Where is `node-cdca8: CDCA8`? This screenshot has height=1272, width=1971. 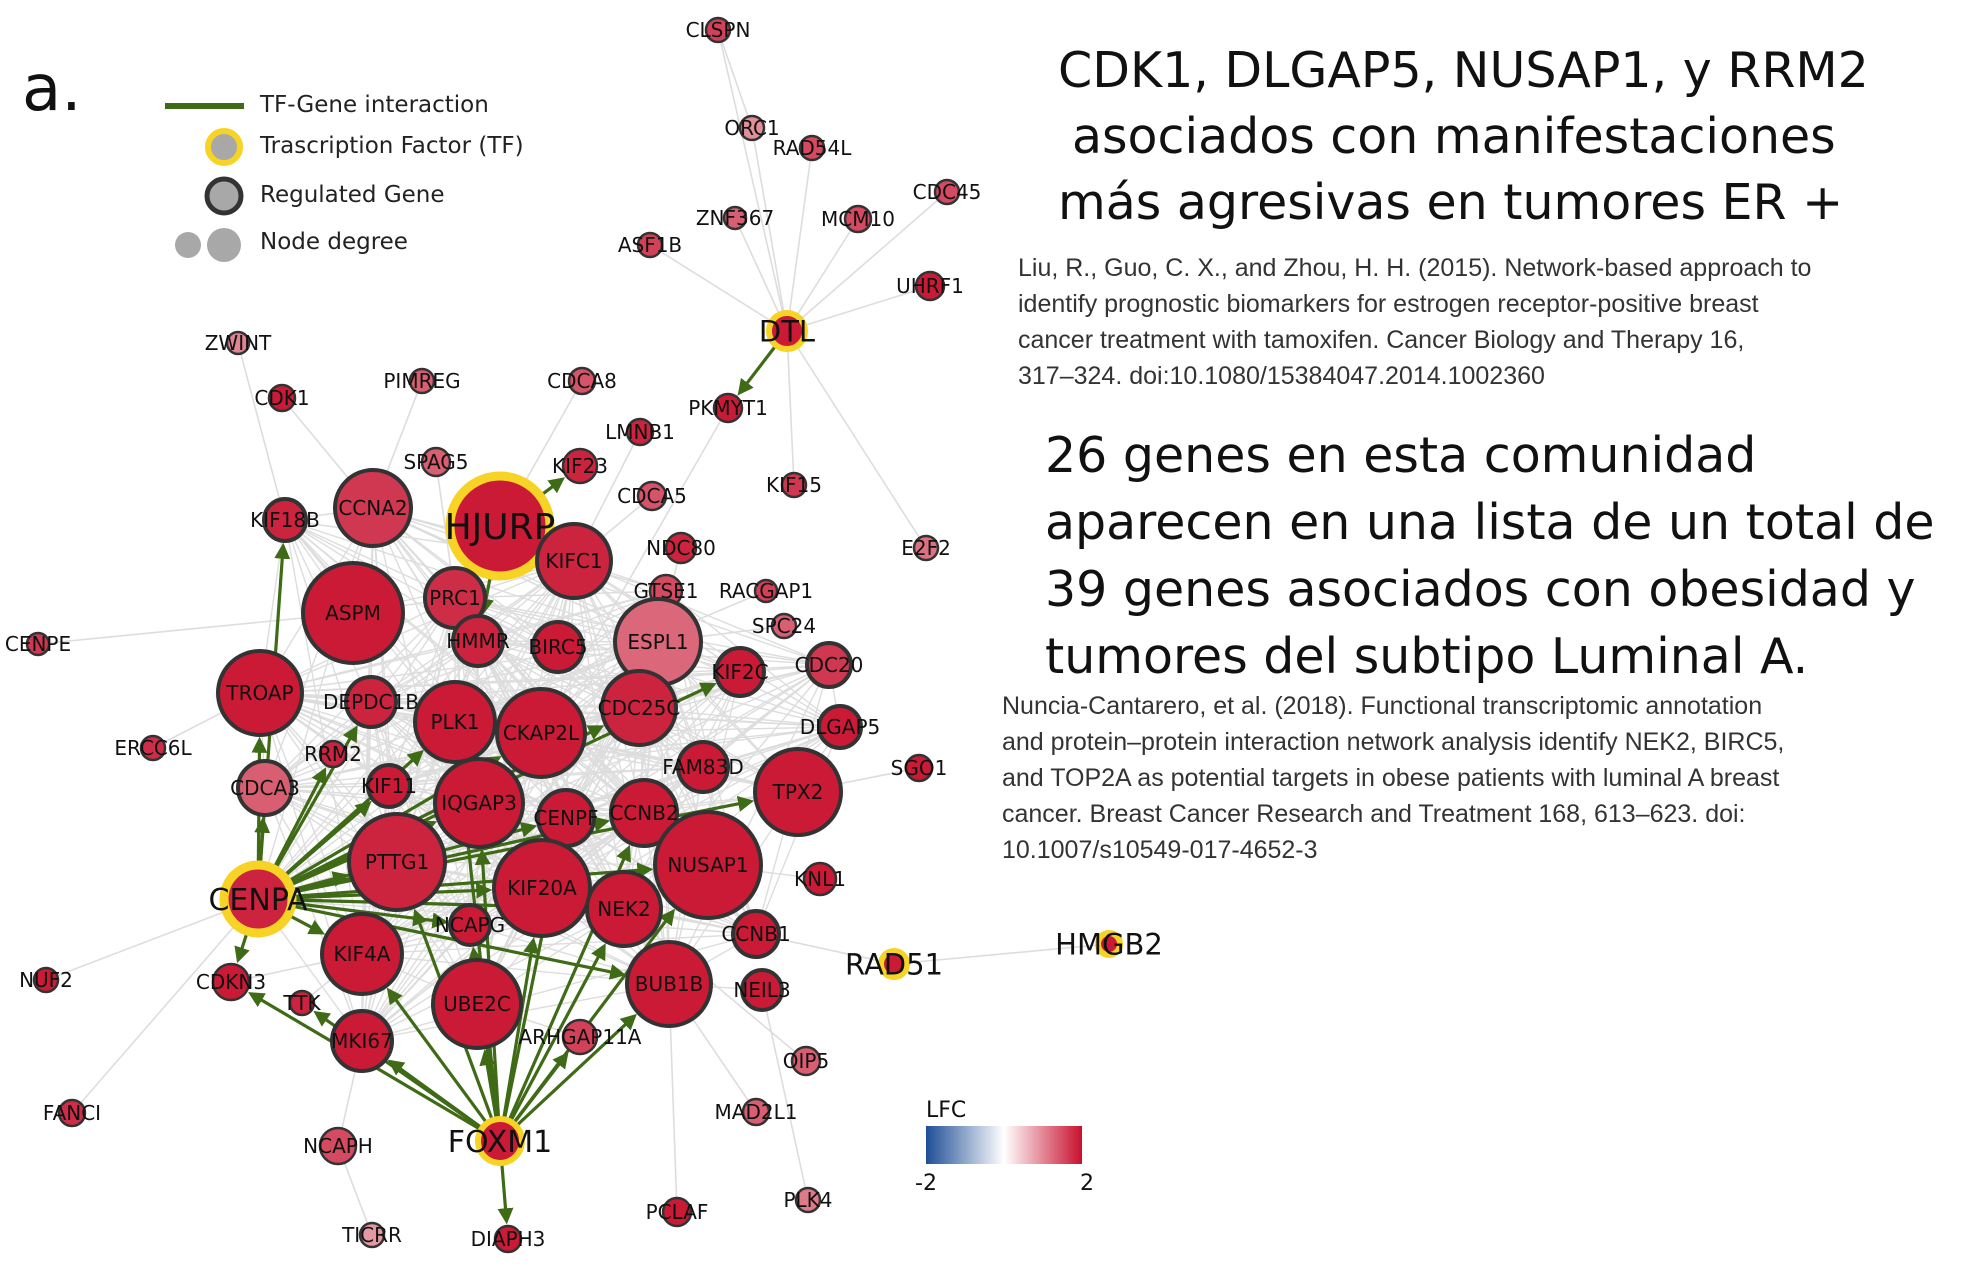 node-cdca8: CDCA8 is located at coordinates (582, 381).